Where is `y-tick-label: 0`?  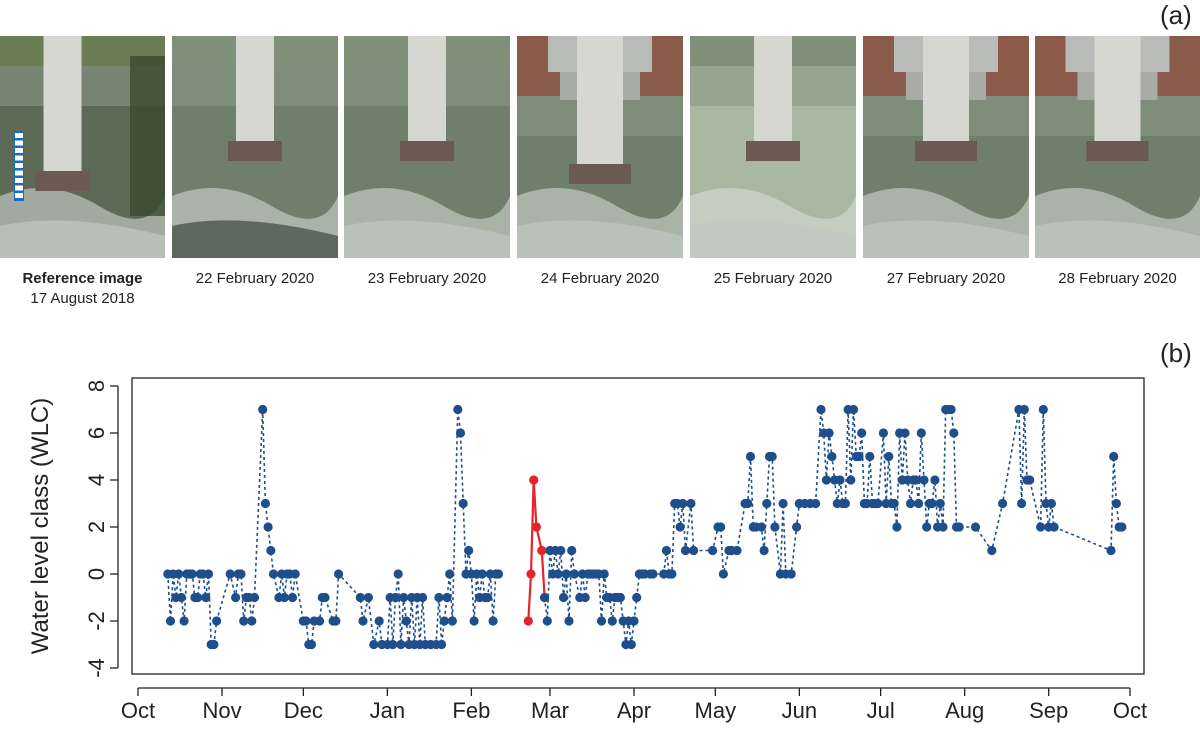
y-tick-label: 0 is located at coordinates (96, 574).